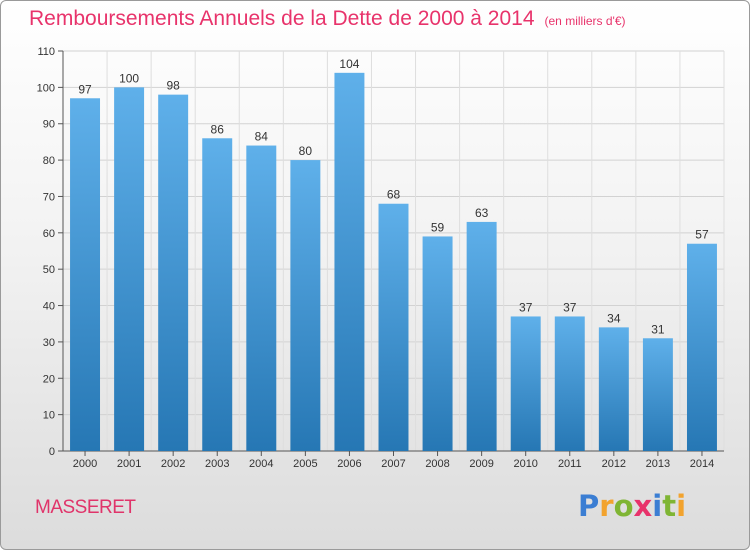 This screenshot has height=550, width=750. I want to click on data-label-2013: 31, so click(658, 329).